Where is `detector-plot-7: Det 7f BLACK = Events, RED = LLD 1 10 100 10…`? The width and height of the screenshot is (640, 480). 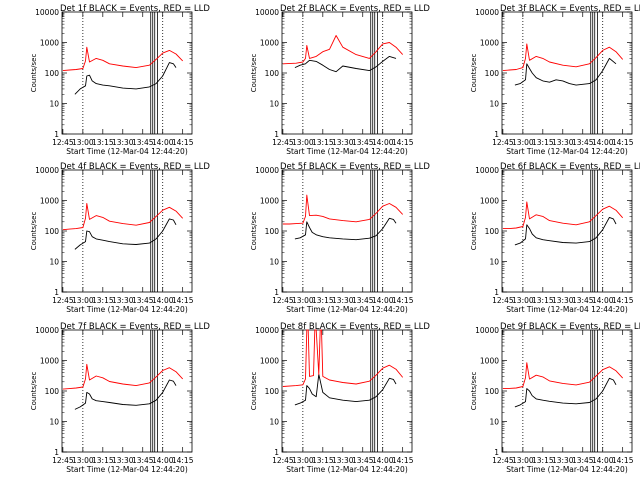 detector-plot-7: Det 7f BLACK = Events, RED = LLD 1 10 100 10… is located at coordinates (120, 398).